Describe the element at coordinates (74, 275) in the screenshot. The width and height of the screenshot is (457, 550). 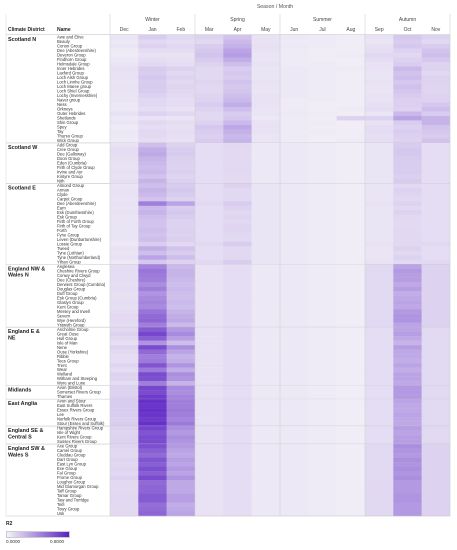
I see `row-name: Conwy and Clwyd` at that location.